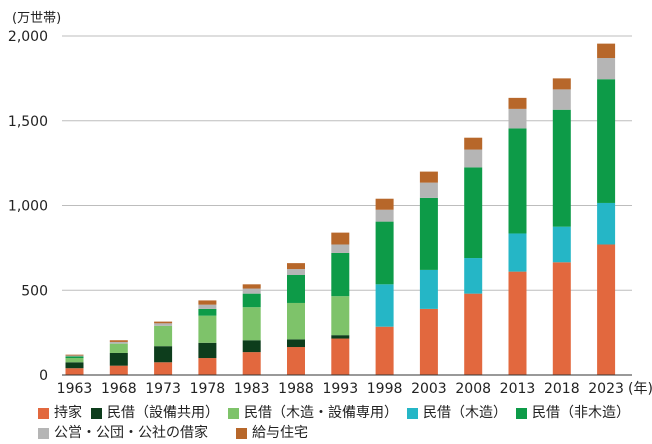 The height and width of the screenshot is (444, 652). I want to click on legend-item: 民借（非木造）, so click(573, 413).